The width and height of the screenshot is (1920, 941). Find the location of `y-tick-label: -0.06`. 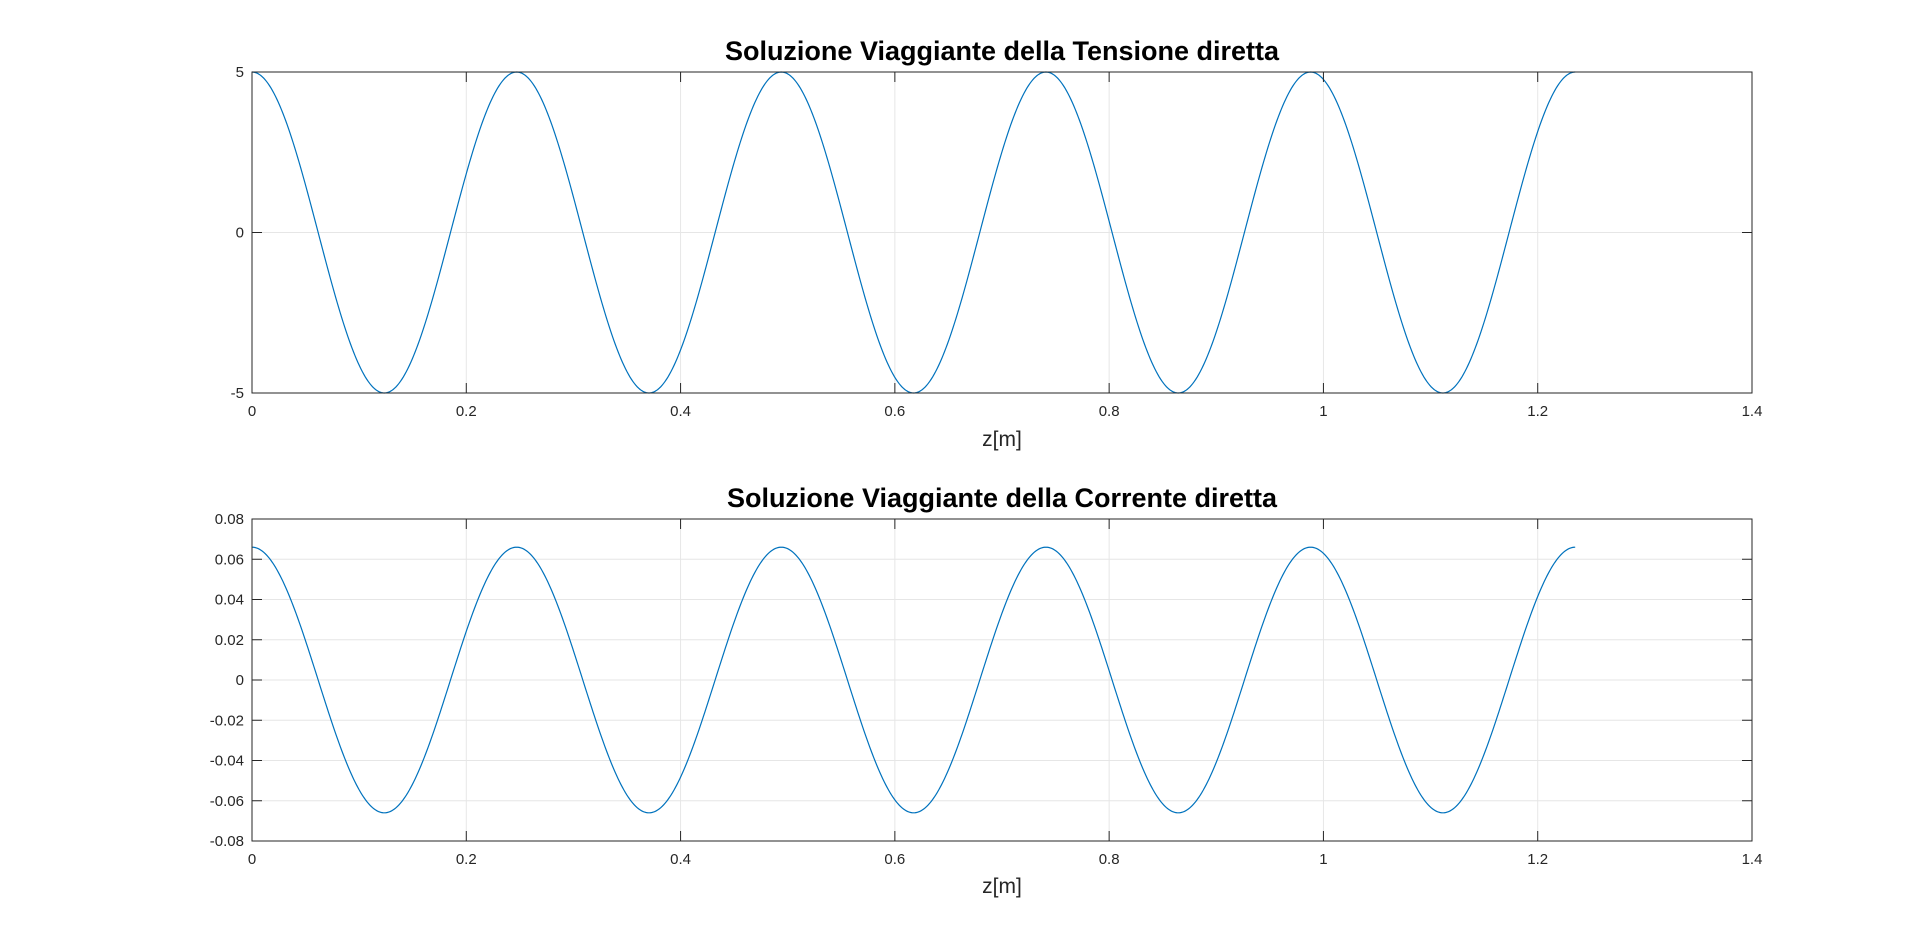

y-tick-label: -0.06 is located at coordinates (227, 801).